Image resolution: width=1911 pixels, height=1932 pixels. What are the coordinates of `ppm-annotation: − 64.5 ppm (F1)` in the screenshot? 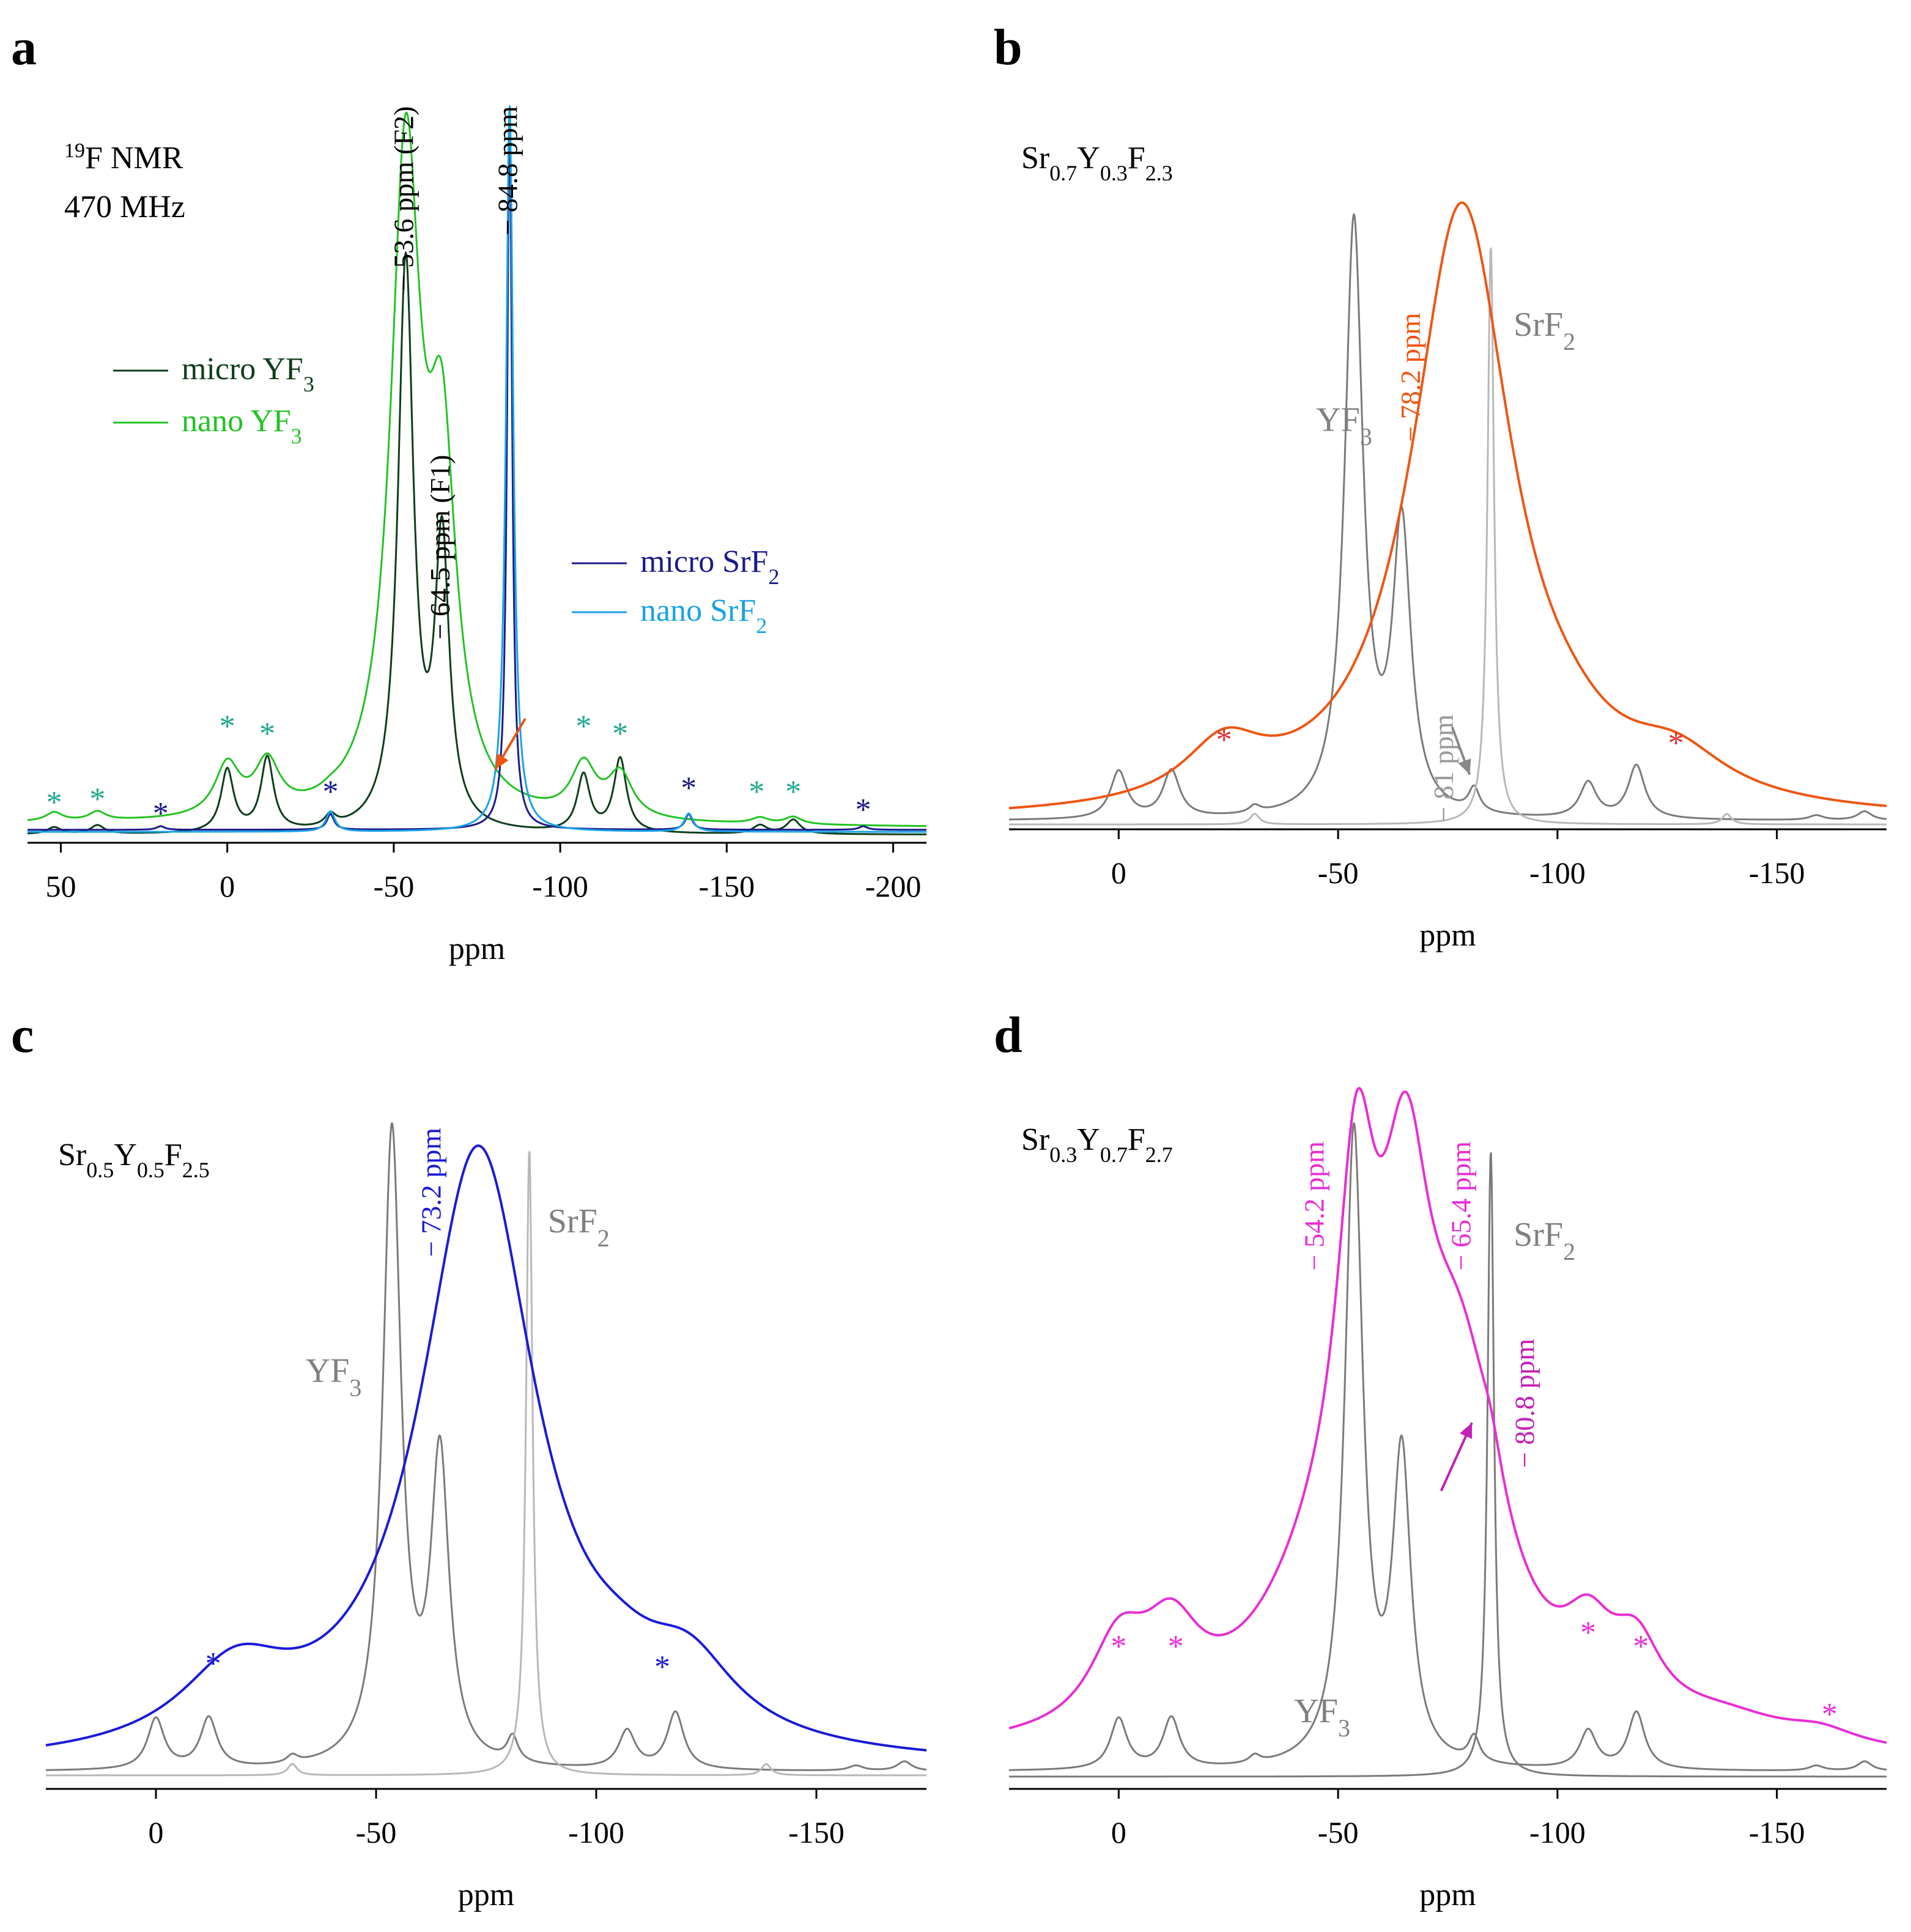 It's located at (440, 547).